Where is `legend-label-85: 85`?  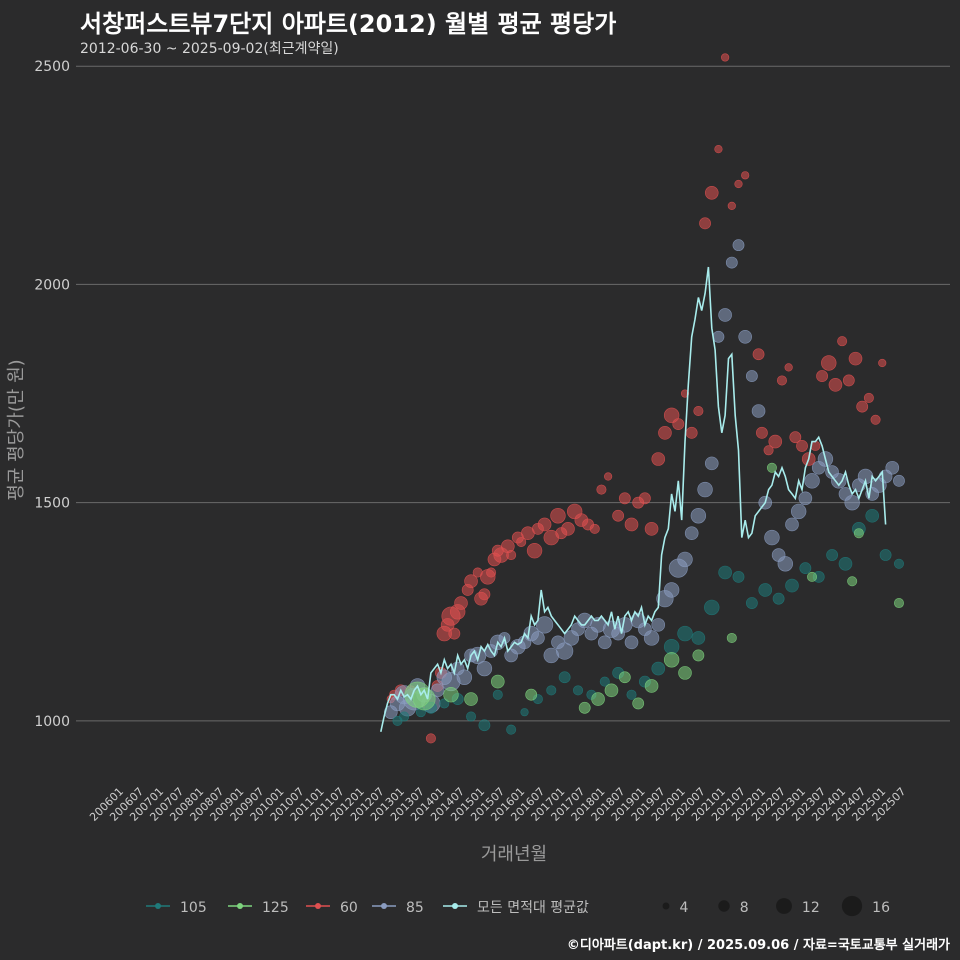
legend-label-85: 85 is located at coordinates (415, 908).